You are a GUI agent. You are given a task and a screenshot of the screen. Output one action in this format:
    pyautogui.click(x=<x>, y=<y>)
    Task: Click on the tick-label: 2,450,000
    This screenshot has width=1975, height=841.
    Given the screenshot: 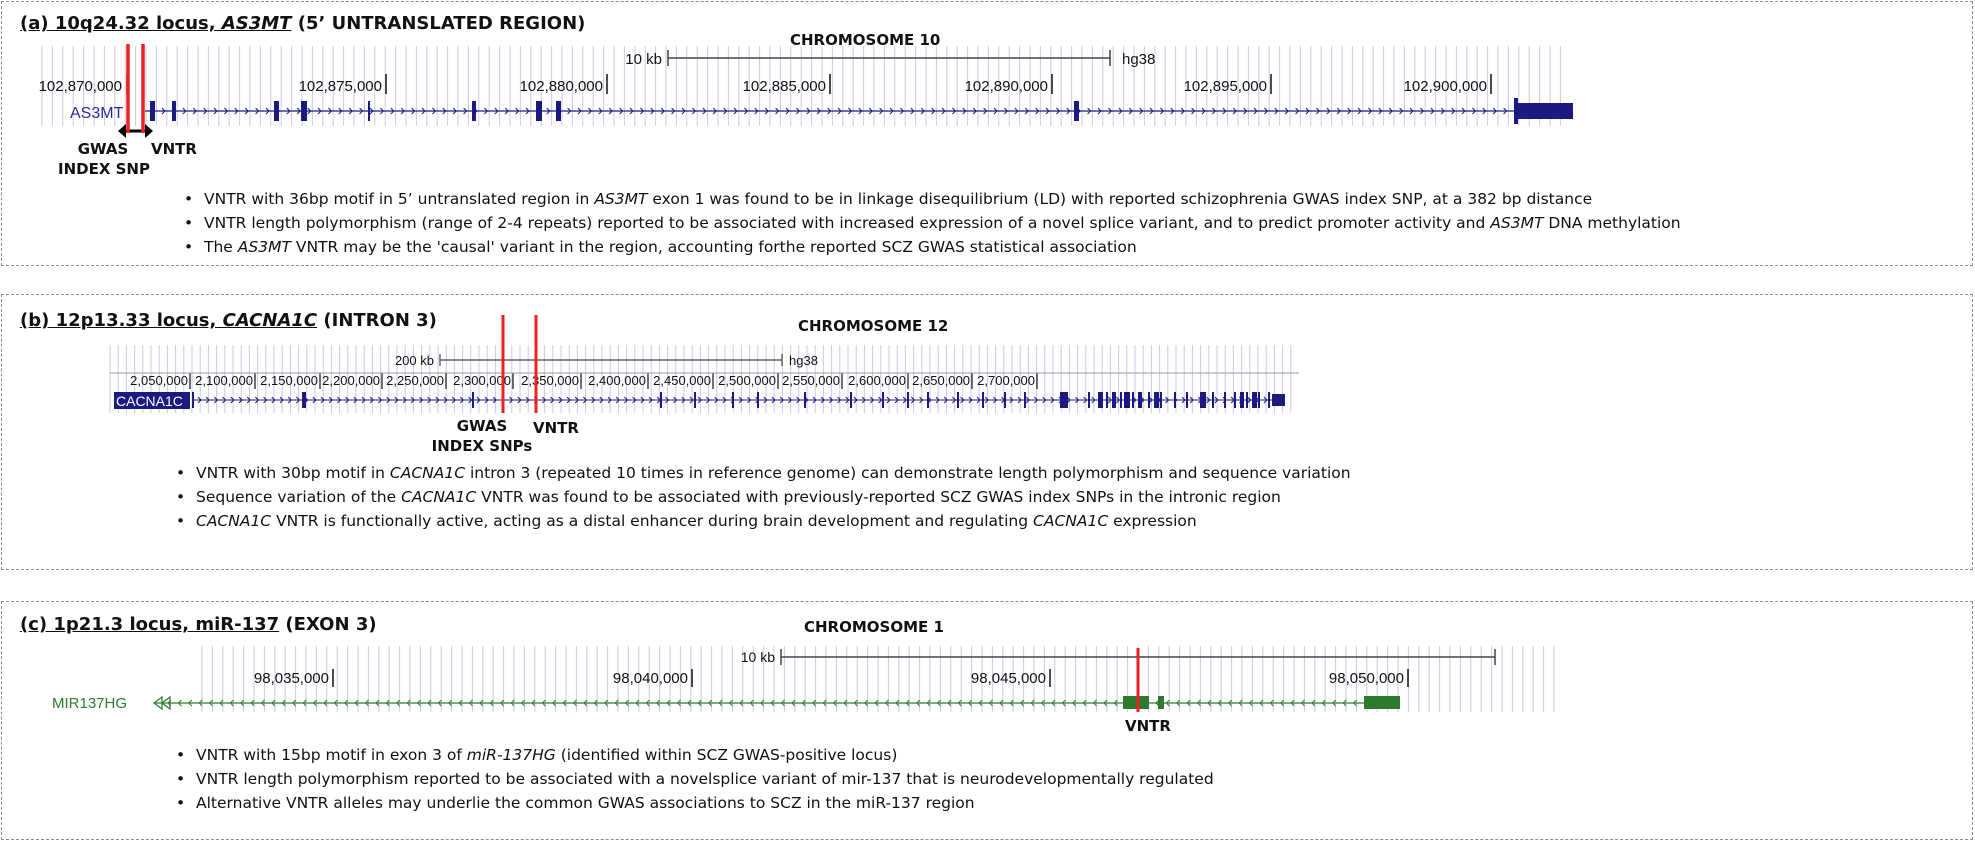 What is the action you would take?
    pyautogui.click(x=682, y=380)
    